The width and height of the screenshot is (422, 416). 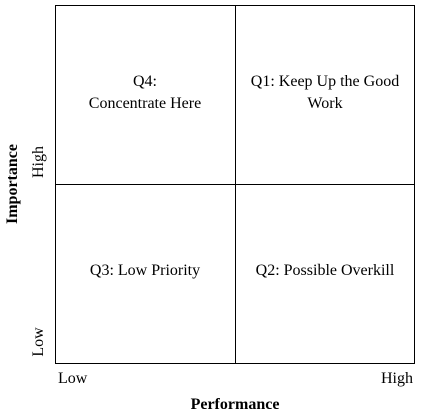 I want to click on y-axis-title: Importance, so click(x=12, y=184).